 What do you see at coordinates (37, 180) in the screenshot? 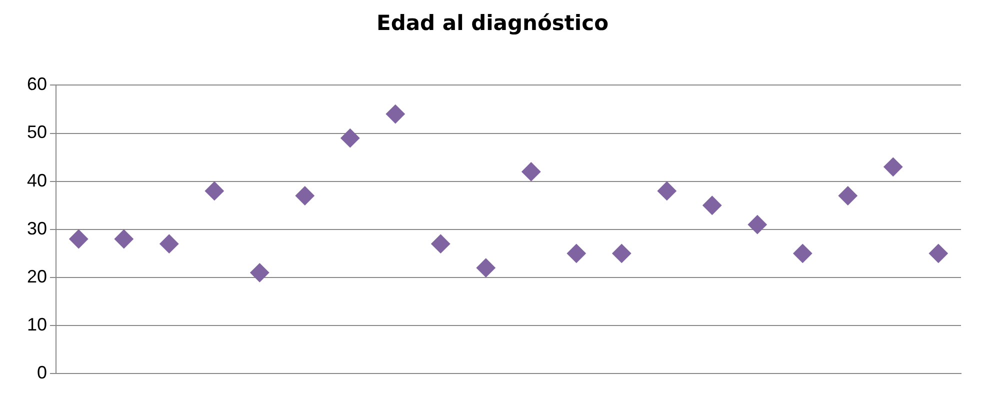
I see `y-tick-label: 40` at bounding box center [37, 180].